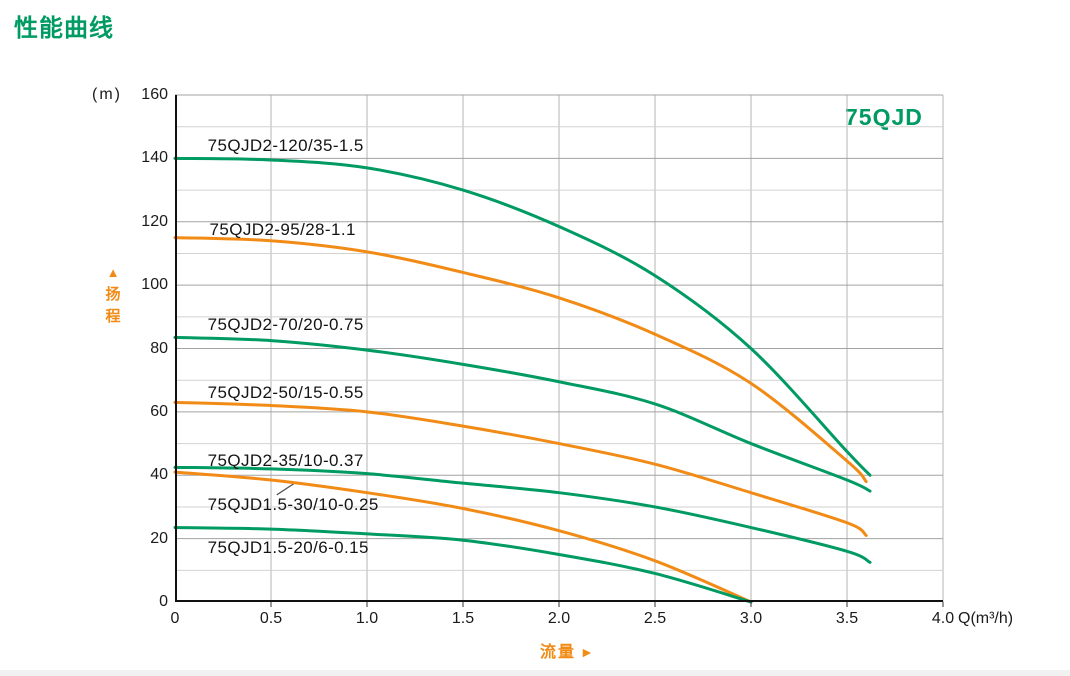 The width and height of the screenshot is (1070, 676). I want to click on leader-line, so click(286, 488).